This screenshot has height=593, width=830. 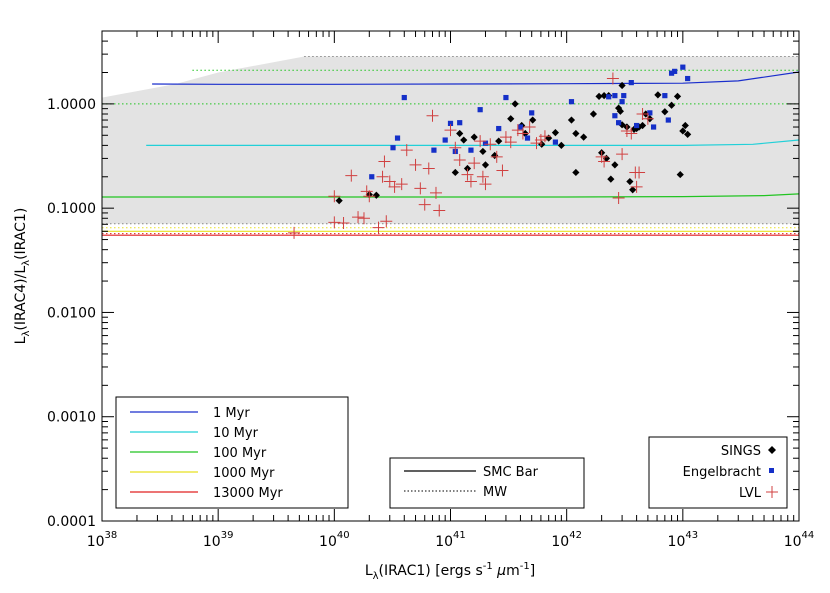 I want to click on legend-label-100-myr: 100 Myr, so click(x=240, y=453).